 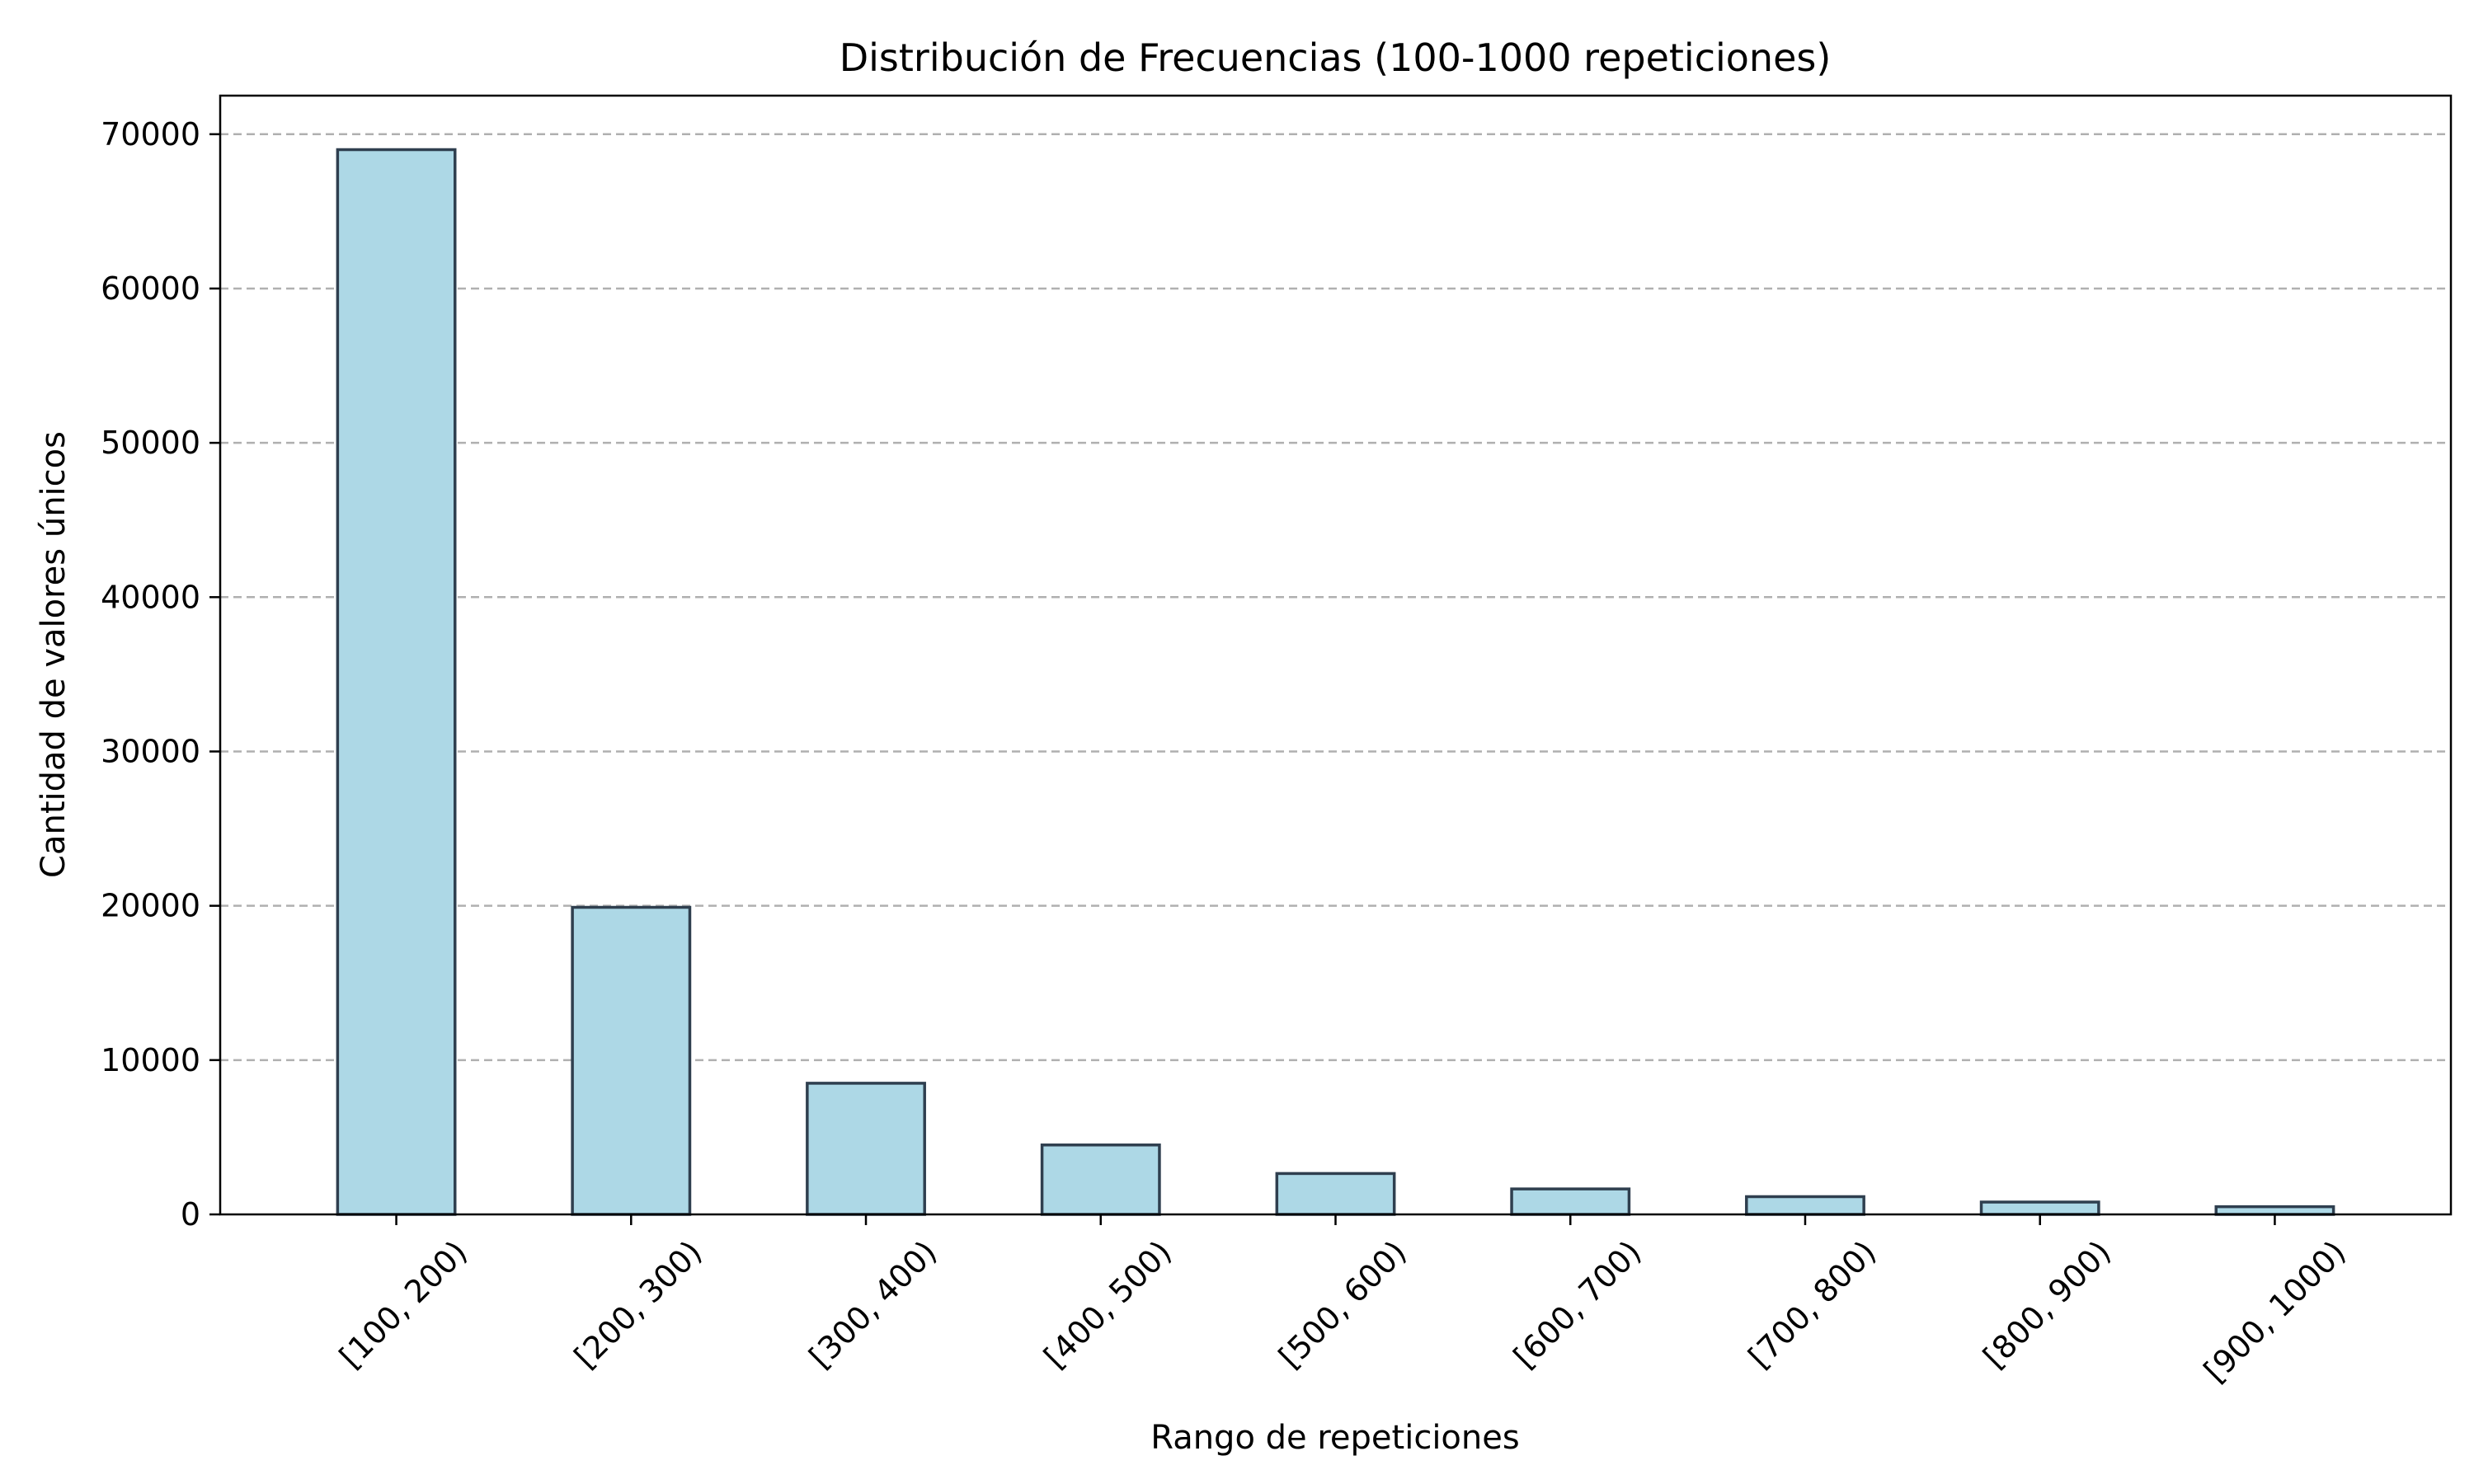 I want to click on y-tick-label: 20000, so click(x=150, y=906).